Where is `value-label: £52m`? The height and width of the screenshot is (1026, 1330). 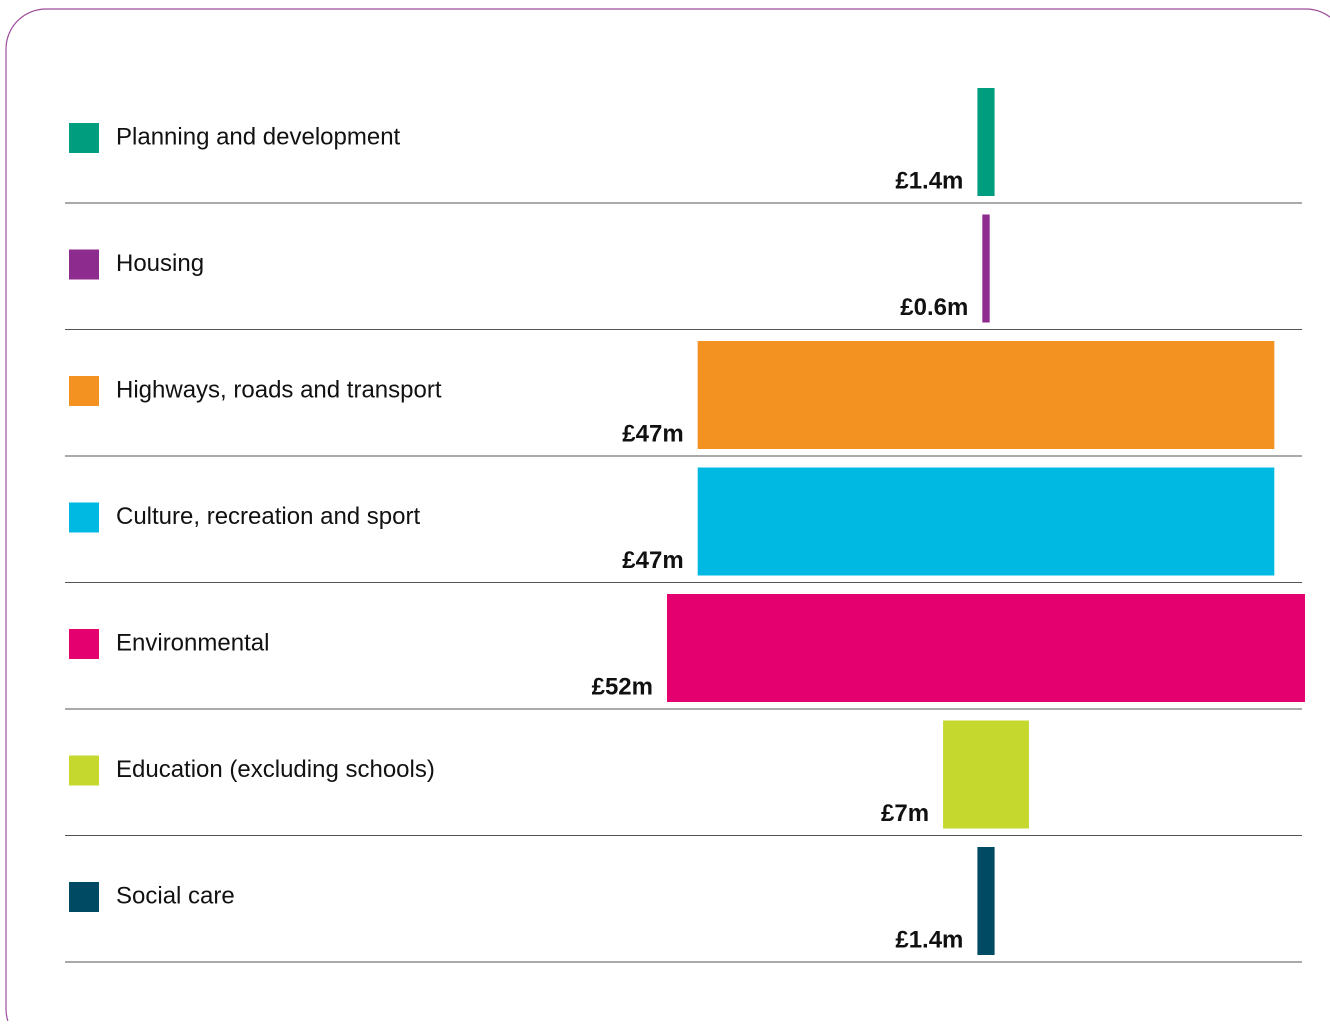 value-label: £52m is located at coordinates (622, 686).